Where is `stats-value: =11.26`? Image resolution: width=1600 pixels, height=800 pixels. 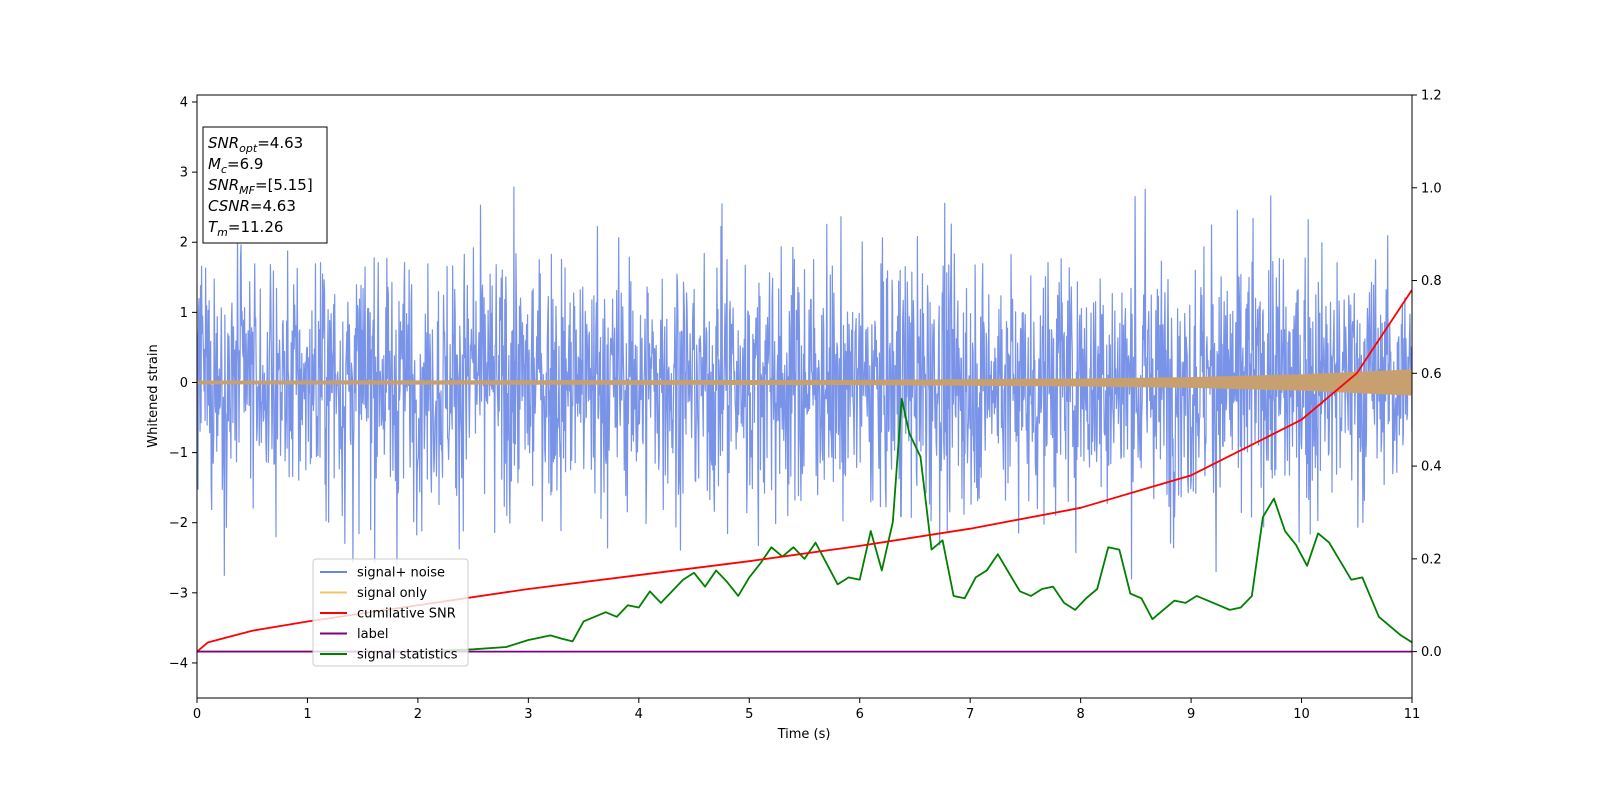 stats-value: =11.26 is located at coordinates (256, 227).